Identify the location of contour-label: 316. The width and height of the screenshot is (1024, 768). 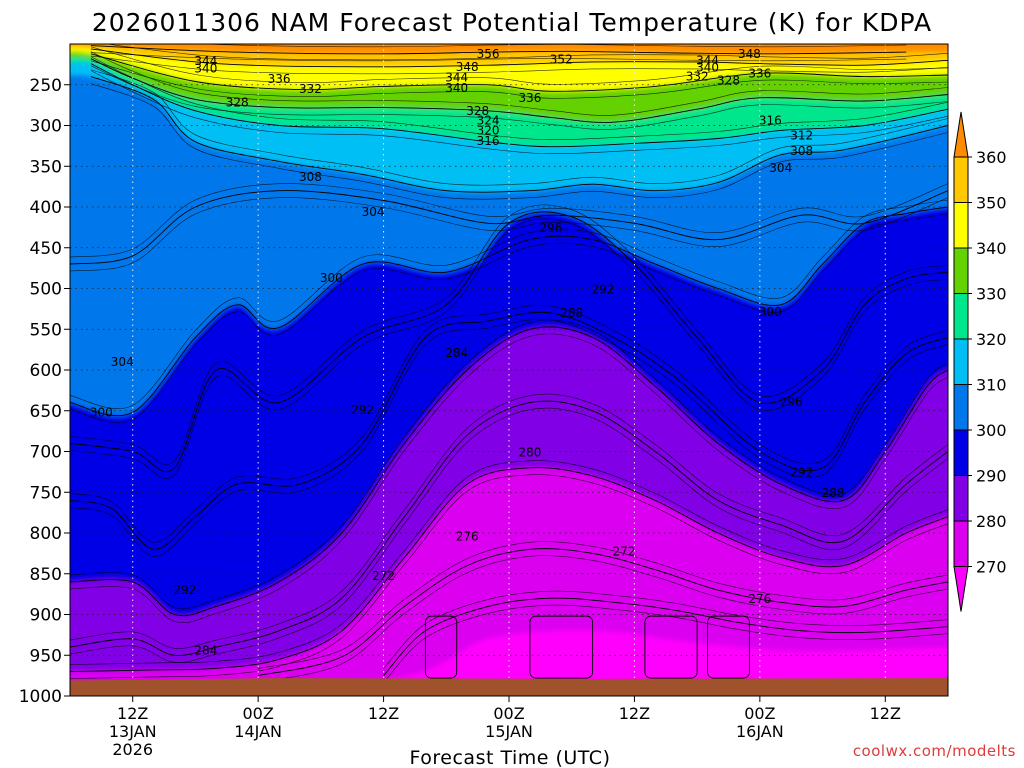
(488, 141).